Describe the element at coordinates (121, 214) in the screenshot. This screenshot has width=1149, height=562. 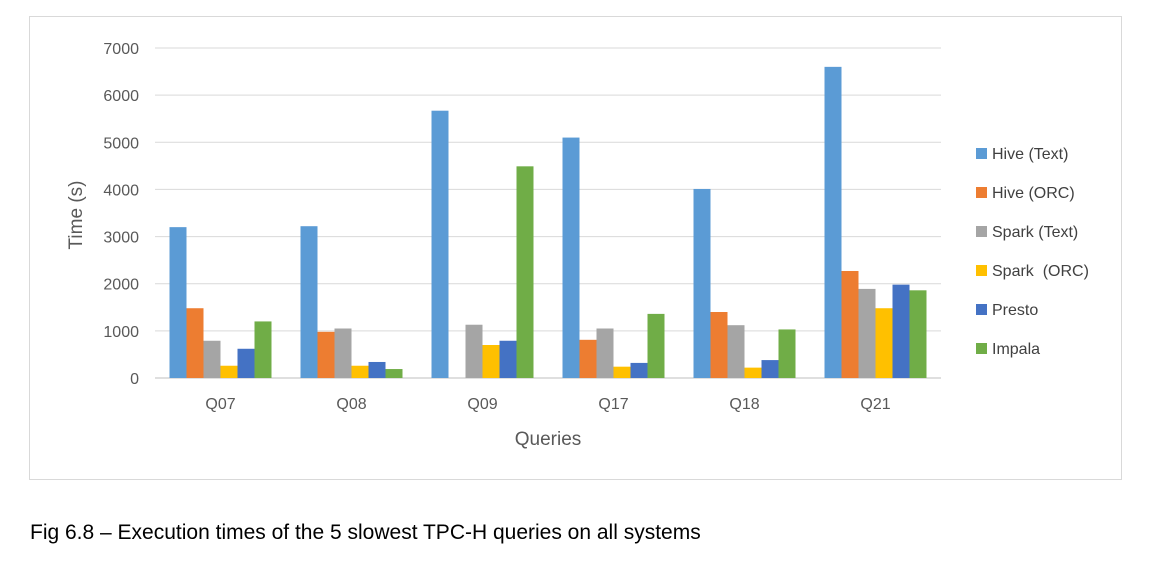
I see `y-axis-ticks: 0 1000 2000 3000 4000 5000 6000 7000` at that location.